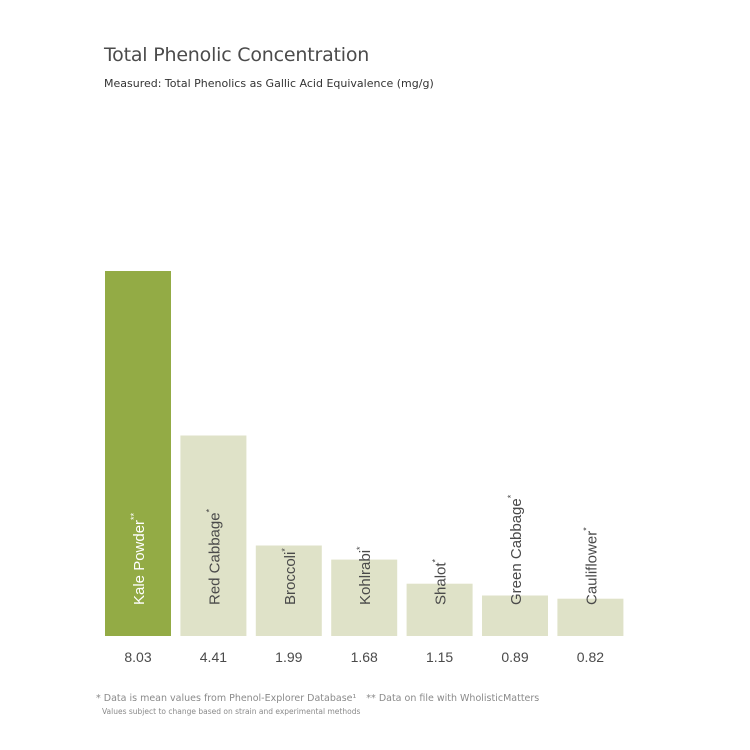 The height and width of the screenshot is (750, 750). I want to click on value-label-broccoli: 1.99, so click(288, 657).